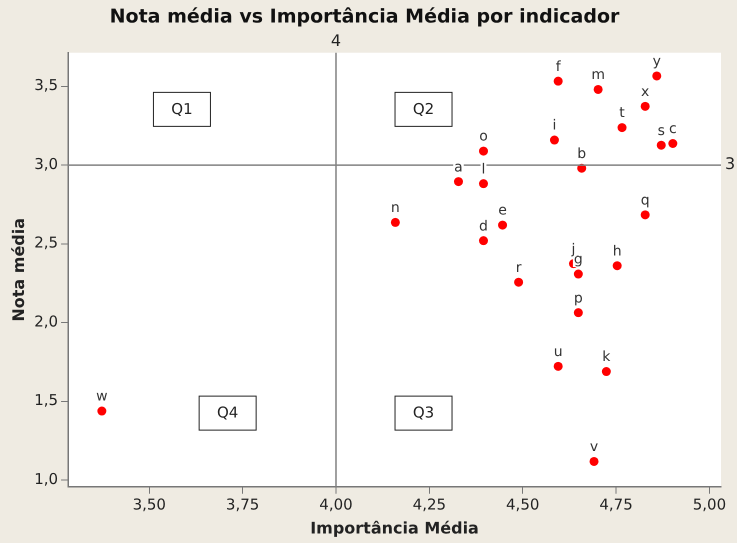  Describe the element at coordinates (594, 447) in the screenshot. I see `data-label: v` at that location.